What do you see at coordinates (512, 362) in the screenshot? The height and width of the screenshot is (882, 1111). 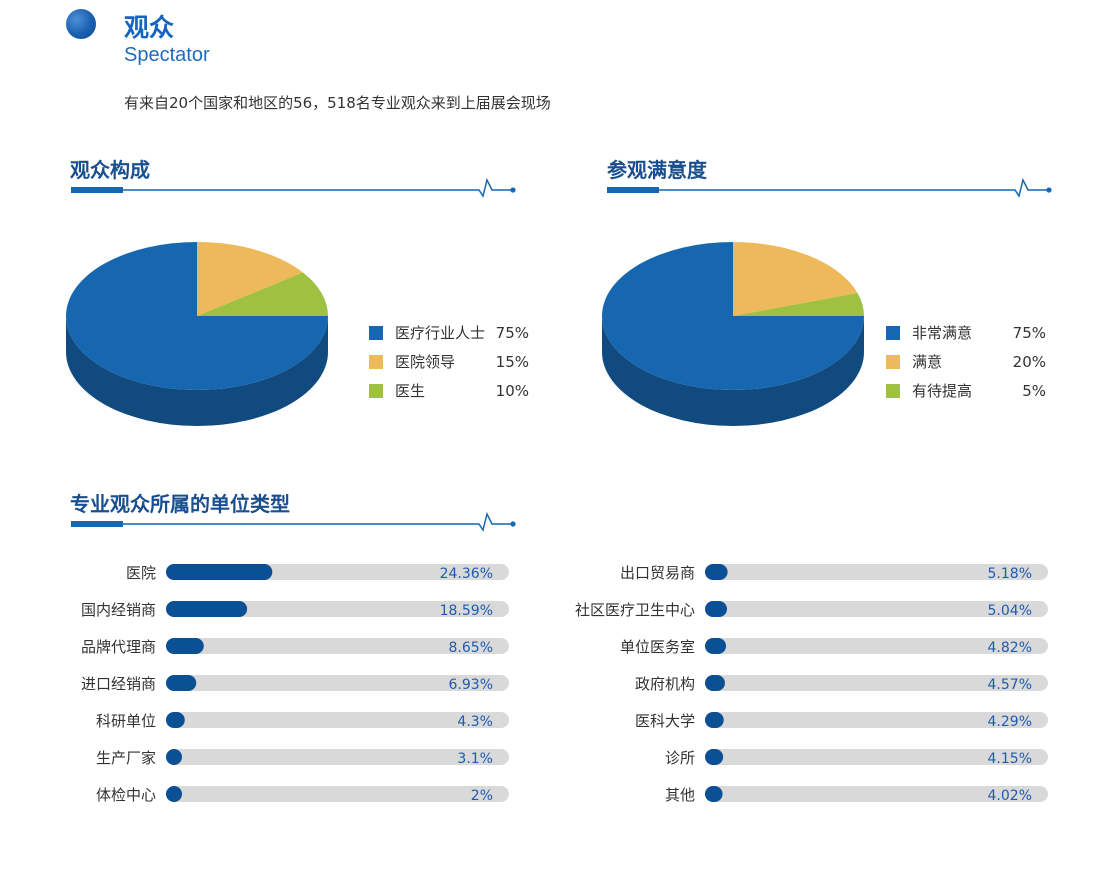 I see `composition-pie-legend-value-1: 15%` at bounding box center [512, 362].